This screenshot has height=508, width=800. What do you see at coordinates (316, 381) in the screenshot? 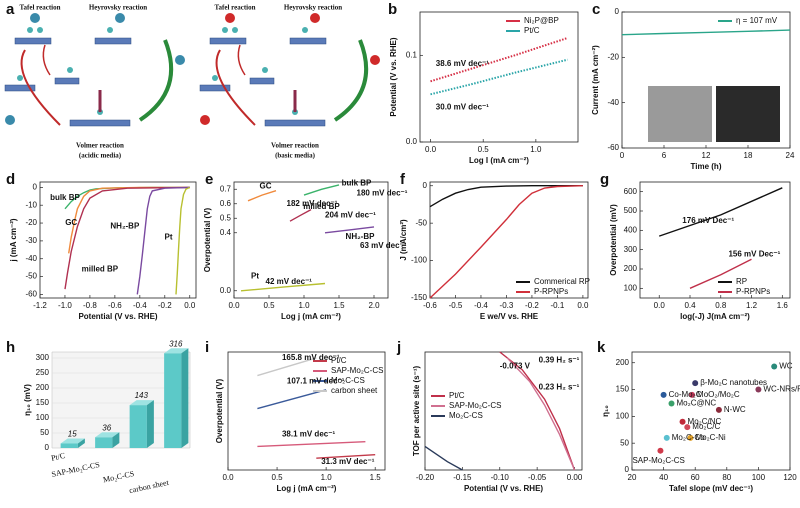
I see `annotation: 107.1 mV dec⁻¹` at bounding box center [316, 381].